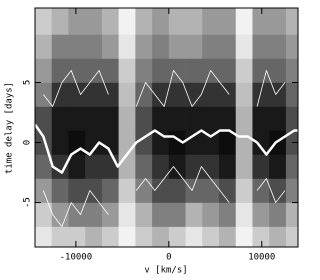 The image size is (320, 280). I want to click on y-tick-label: -5, so click(28, 202).